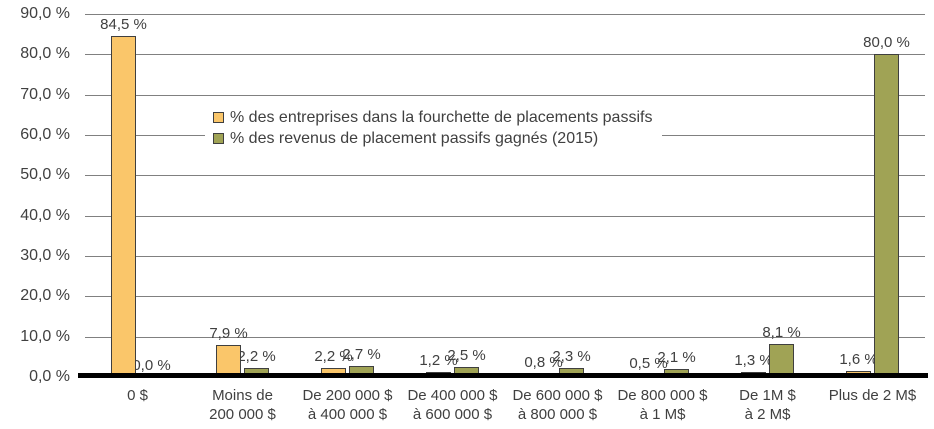  Describe the element at coordinates (49, 376) in the screenshot. I see `y-axis-tick-label: 0,0 %` at that location.